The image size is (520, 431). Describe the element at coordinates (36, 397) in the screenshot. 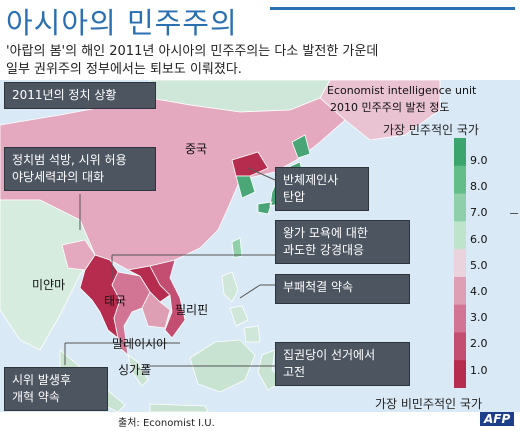

I see `callout-malaysia-line-2: 개혁 약속` at that location.